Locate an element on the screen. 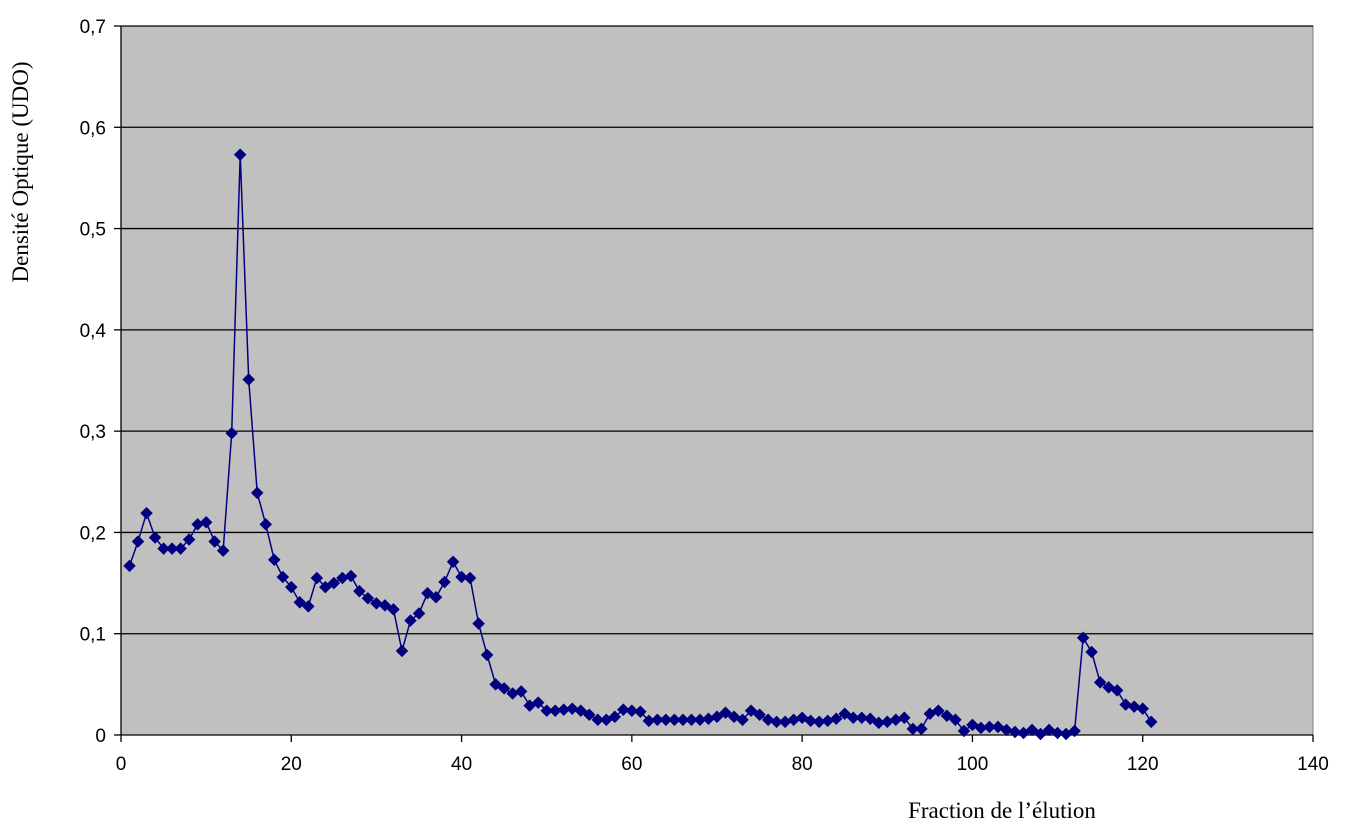 The width and height of the screenshot is (1353, 830). x-tick-label-7: 140 is located at coordinates (1313, 764).